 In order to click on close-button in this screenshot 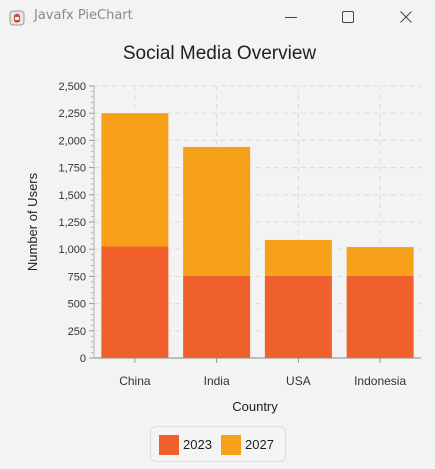, I will do `click(406, 17)`.